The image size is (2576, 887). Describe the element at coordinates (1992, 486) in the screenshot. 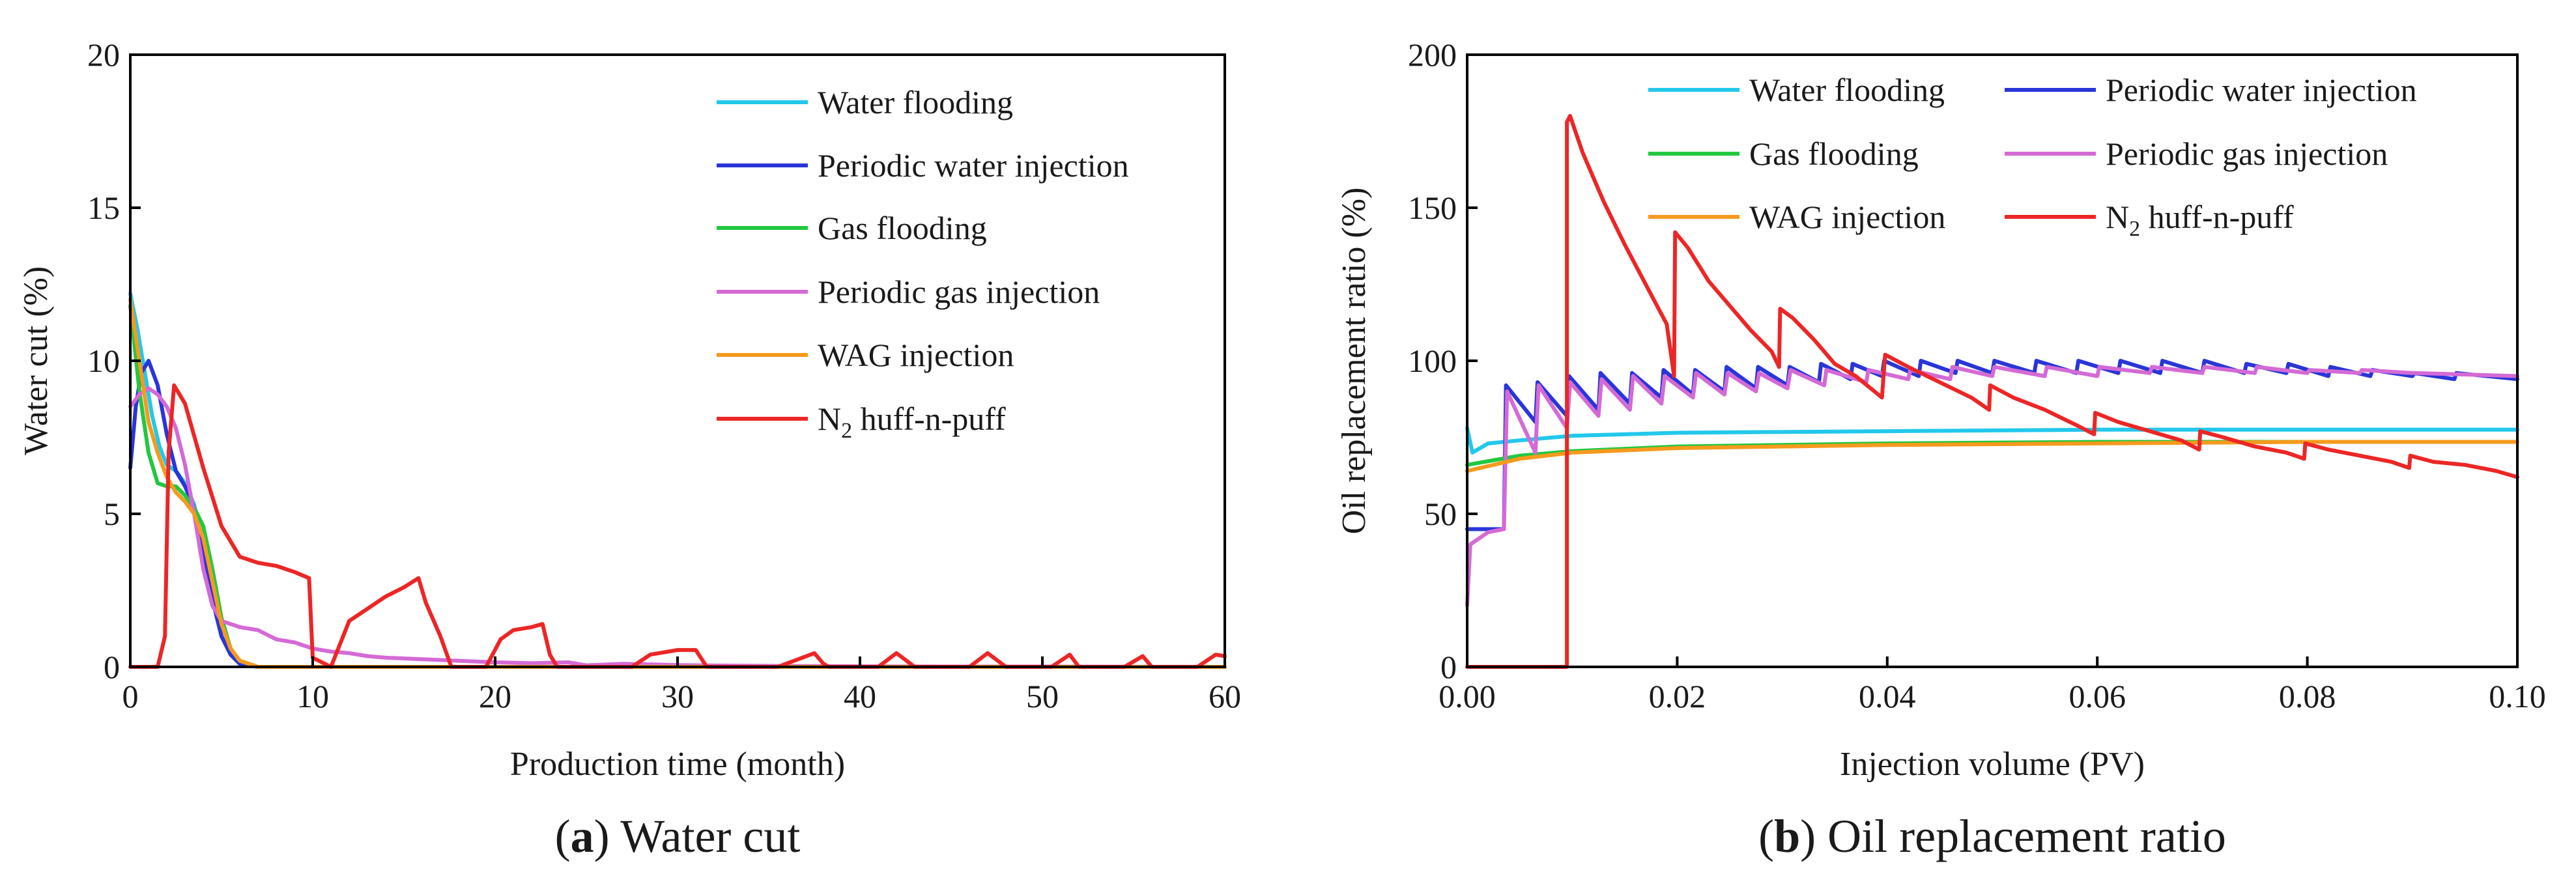

I see `panel-b-series-periodic-gas` at that location.